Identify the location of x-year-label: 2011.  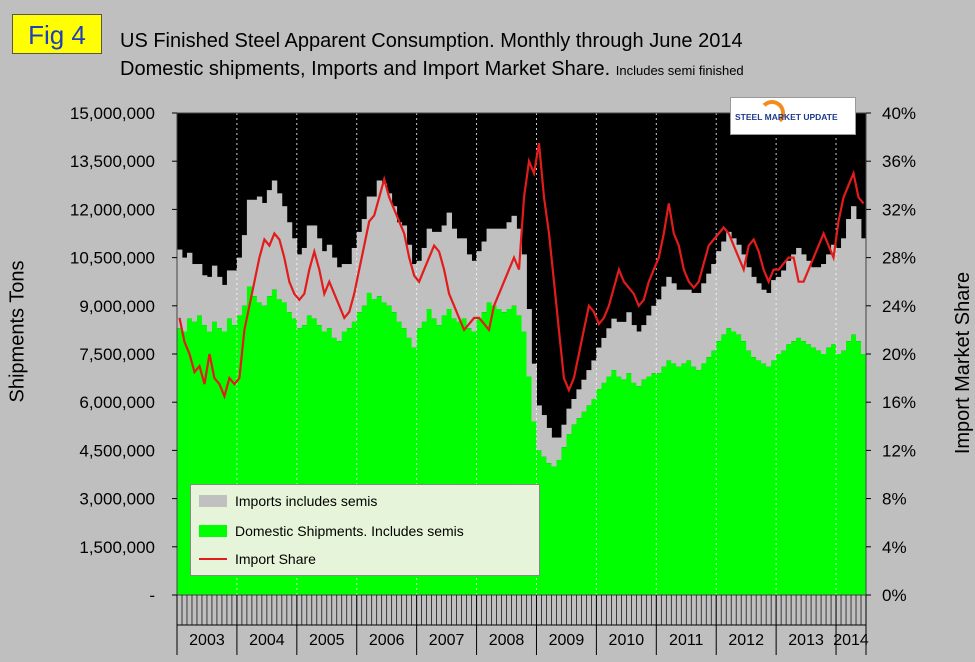
(686, 640).